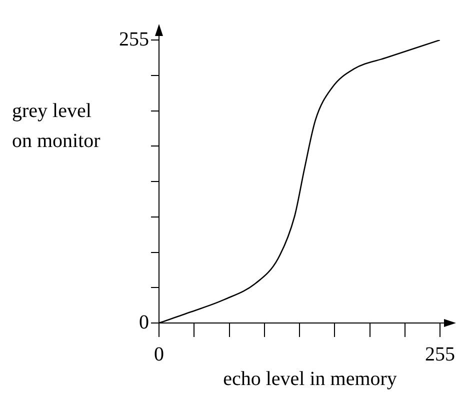  Describe the element at coordinates (310, 379) in the screenshot. I see `x-axis-title: echo level in memory` at that location.